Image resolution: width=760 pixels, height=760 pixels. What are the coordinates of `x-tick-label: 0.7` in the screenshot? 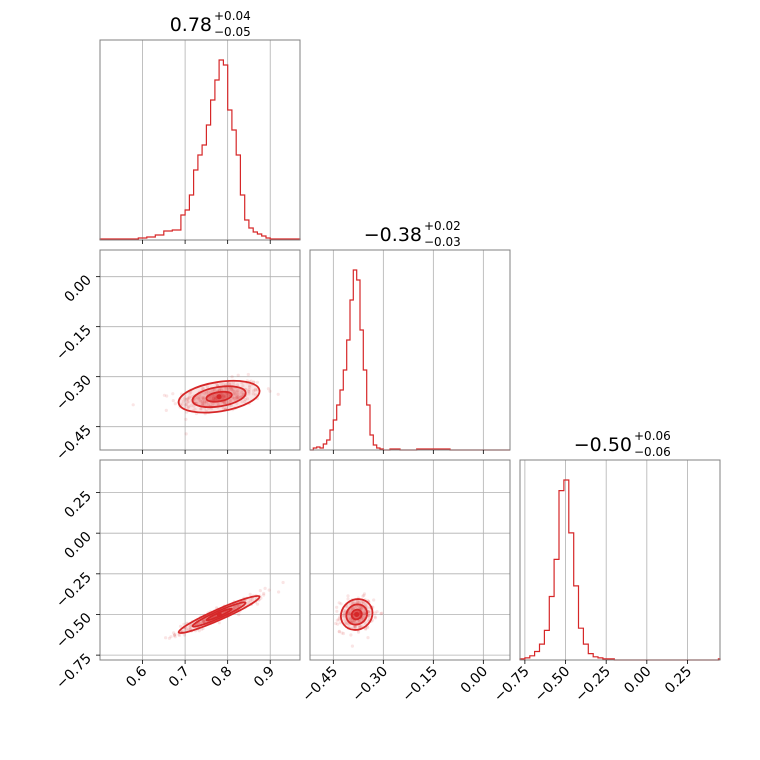 It's located at (179, 677).